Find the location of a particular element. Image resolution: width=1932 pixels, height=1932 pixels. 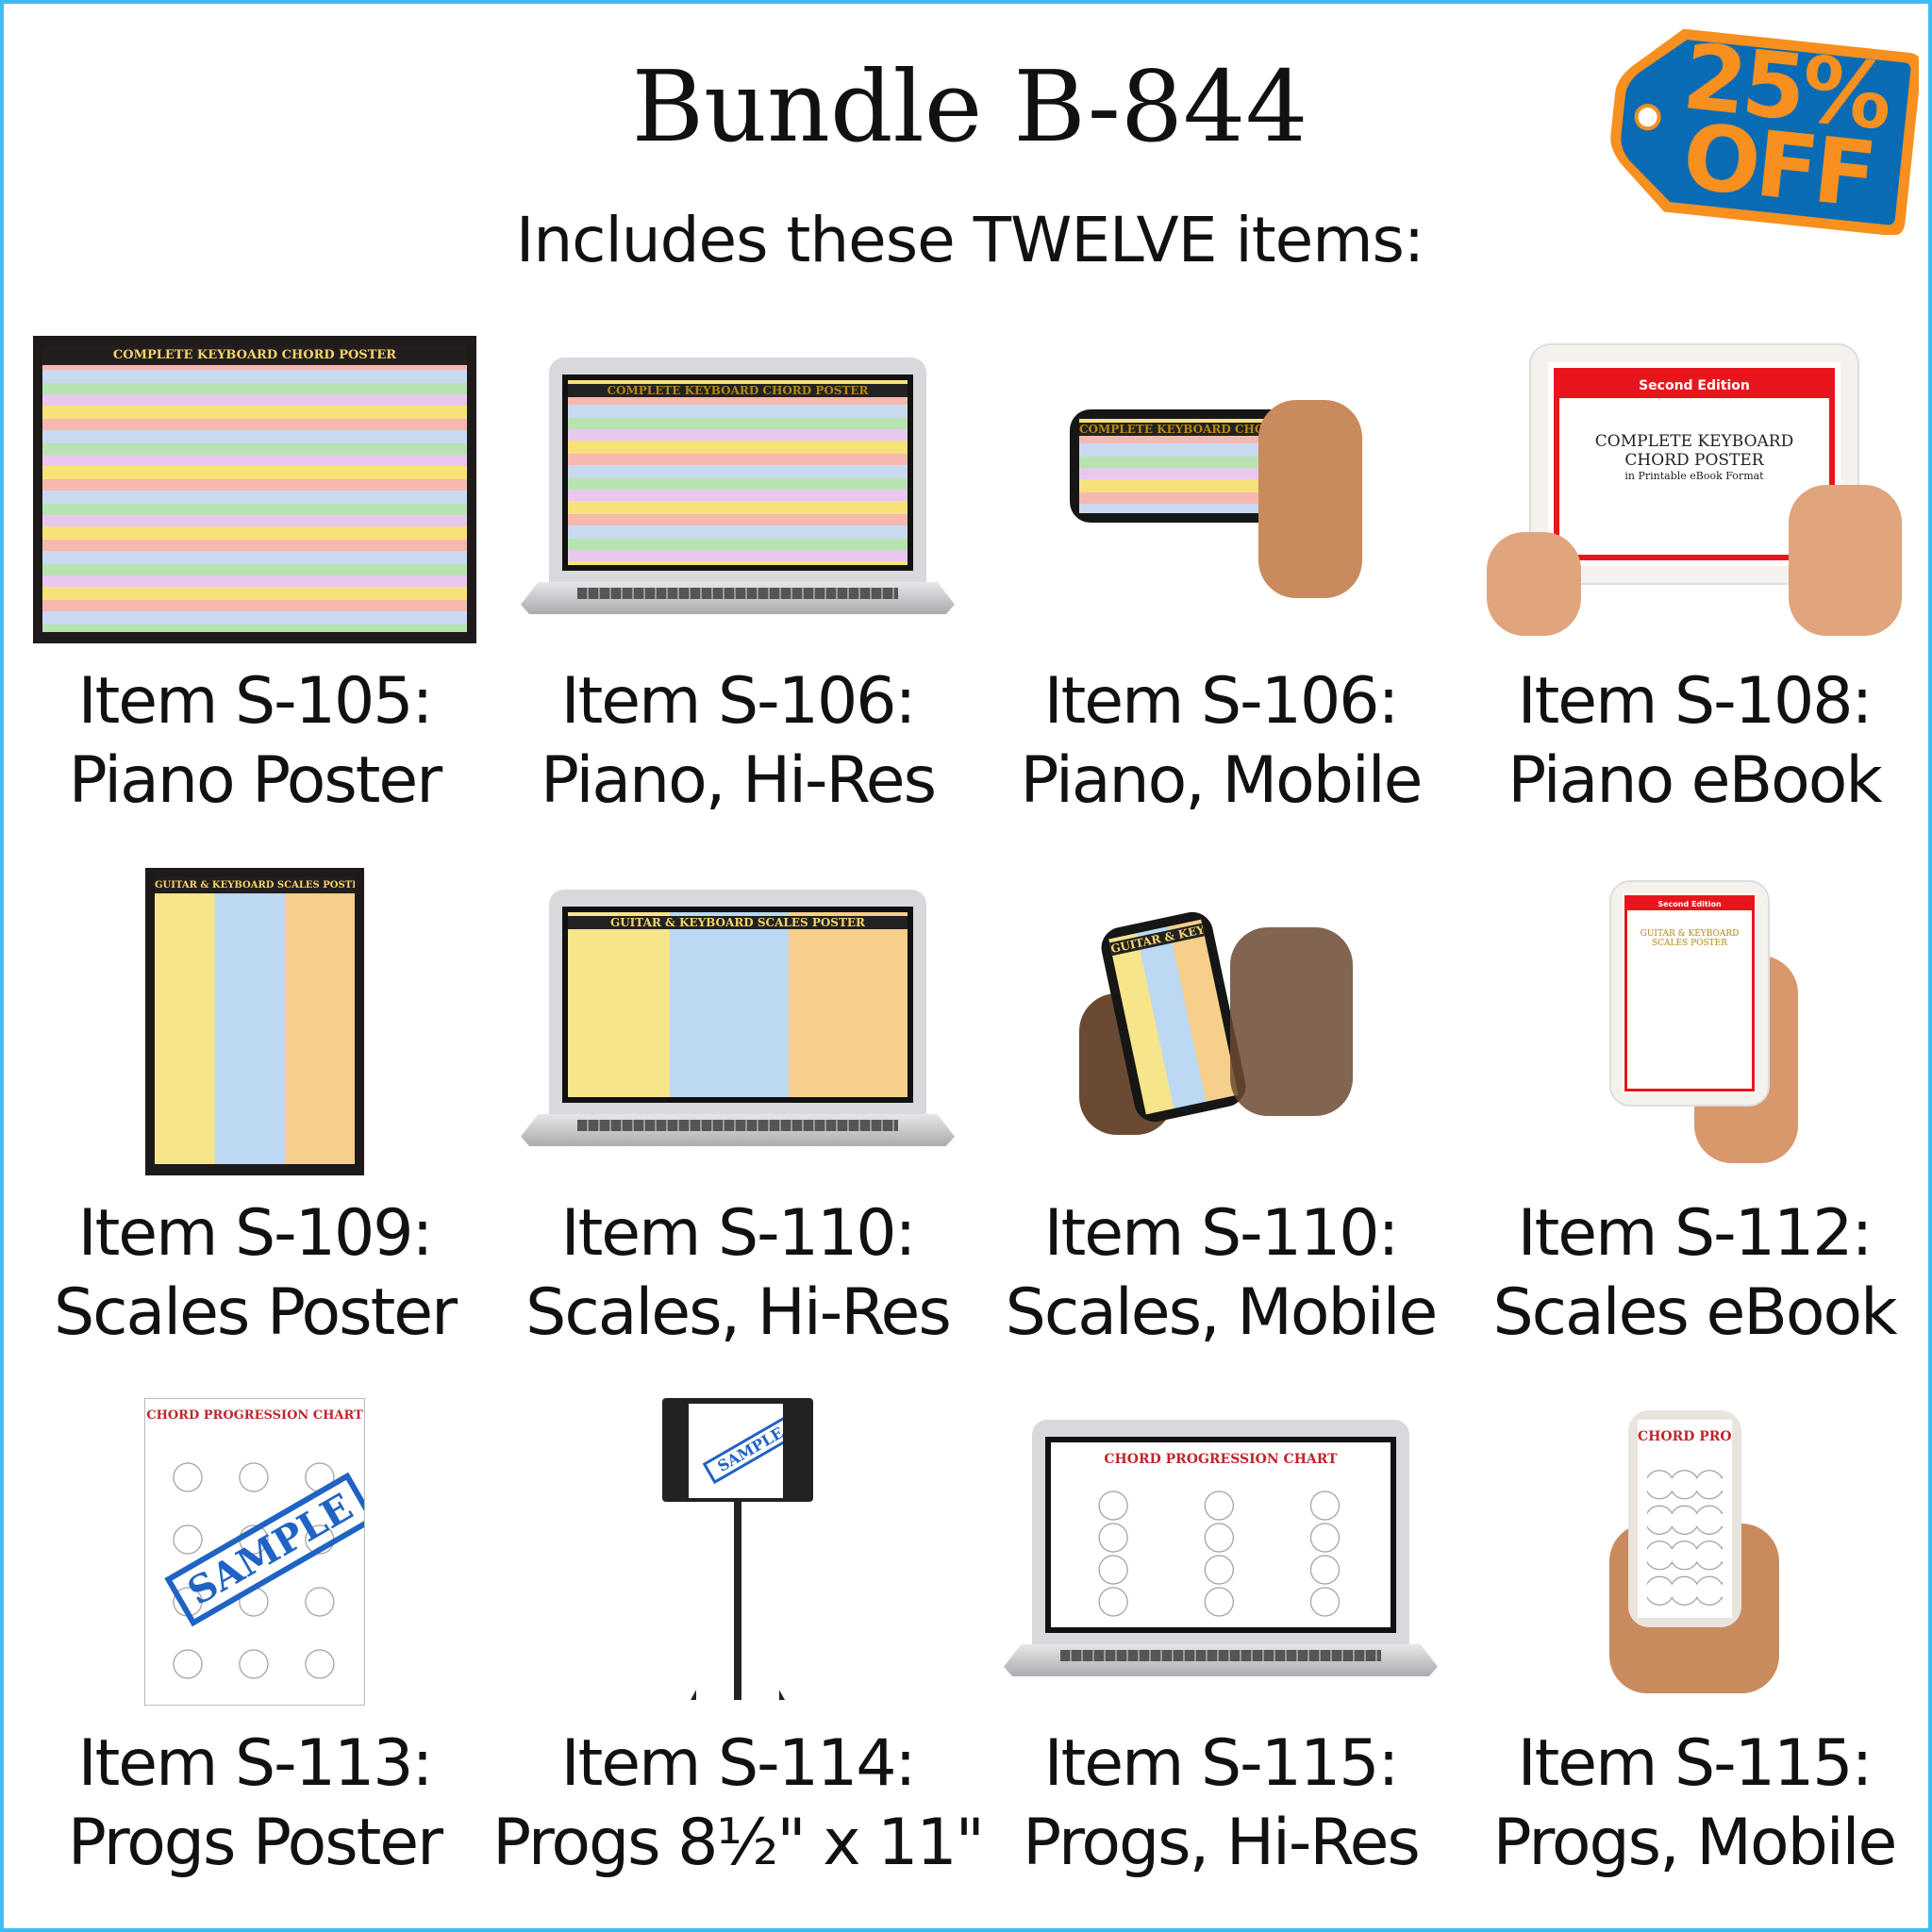

item-name: Progs, Mobile is located at coordinates (1695, 1843).